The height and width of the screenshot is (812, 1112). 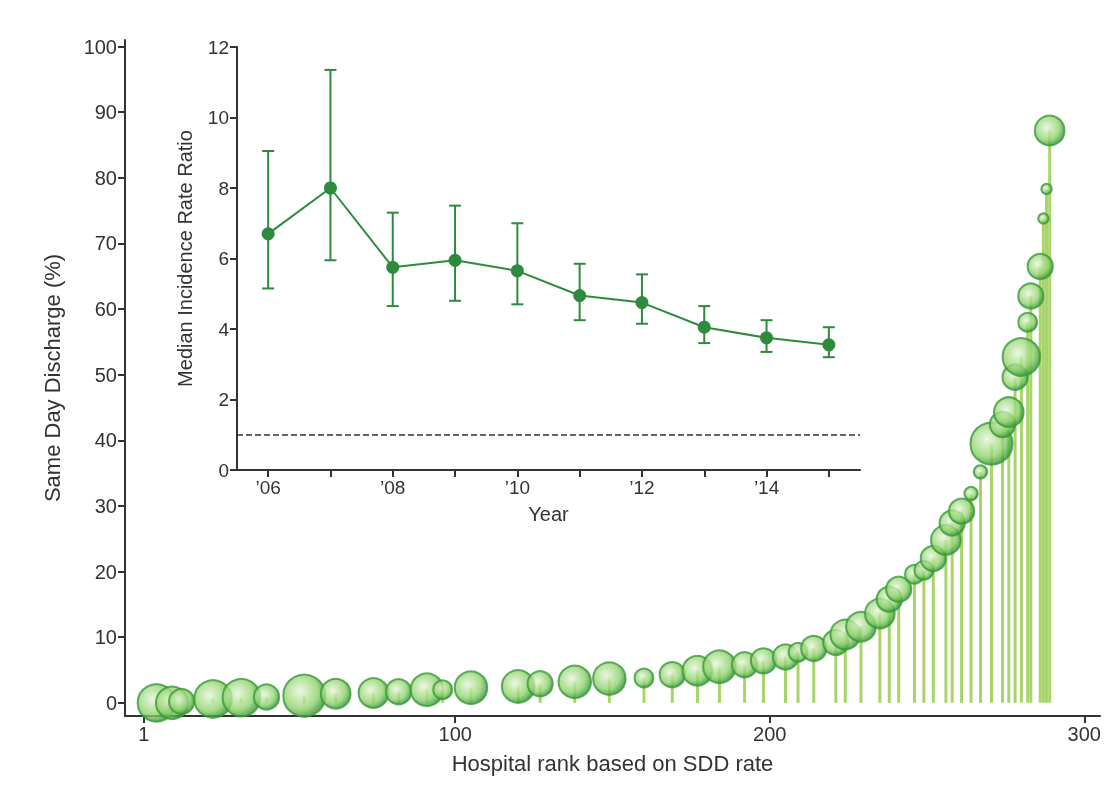 What do you see at coordinates (268, 487) in the screenshot?
I see `x-tick-label: ’06` at bounding box center [268, 487].